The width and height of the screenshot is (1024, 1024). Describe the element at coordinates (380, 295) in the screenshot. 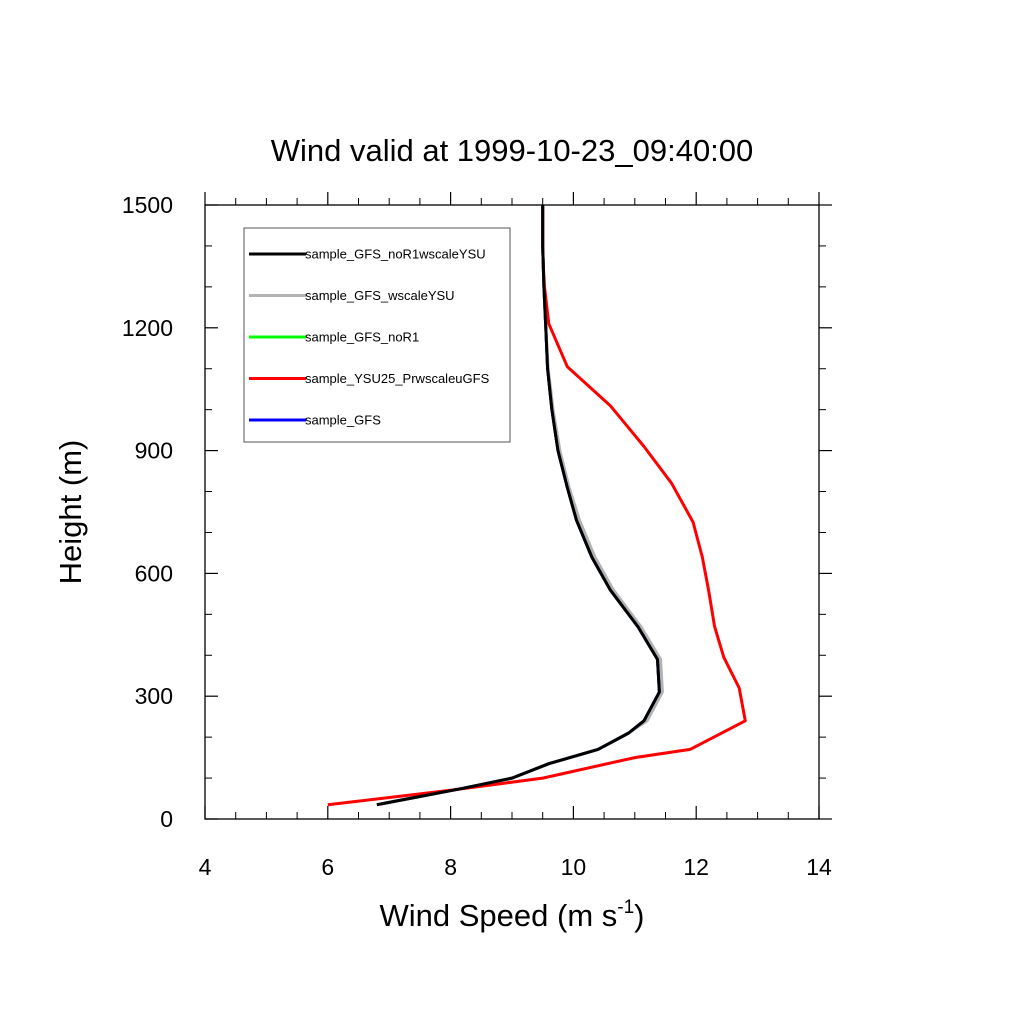

I see `legend-label: sample_GFS_wscaleYSU` at that location.